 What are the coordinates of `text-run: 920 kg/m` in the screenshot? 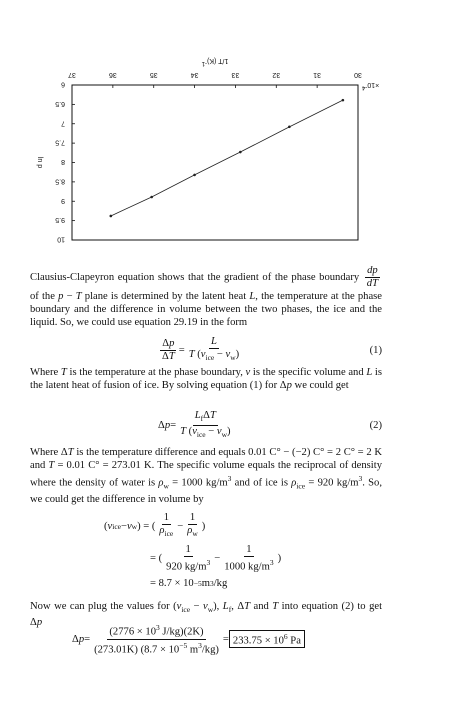 It's located at (186, 567).